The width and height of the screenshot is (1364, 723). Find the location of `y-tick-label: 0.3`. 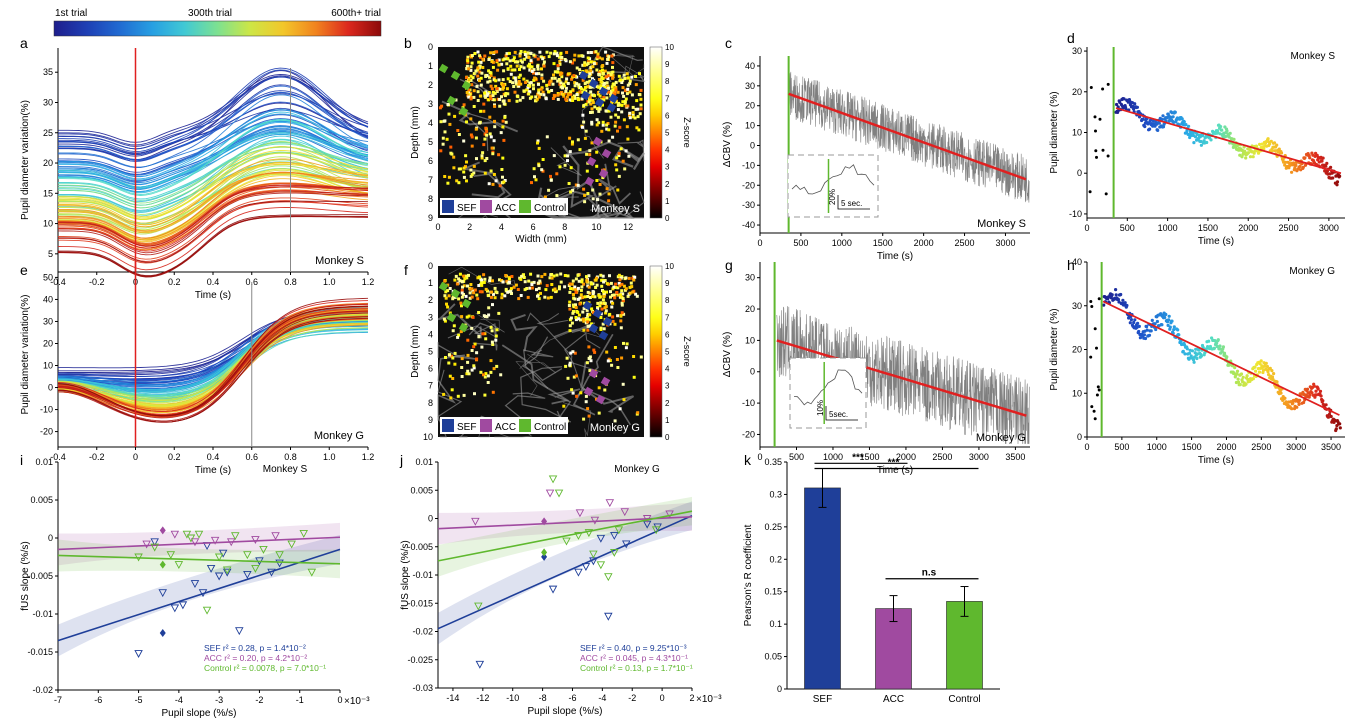

y-tick-label: 0.3 is located at coordinates (775, 494).